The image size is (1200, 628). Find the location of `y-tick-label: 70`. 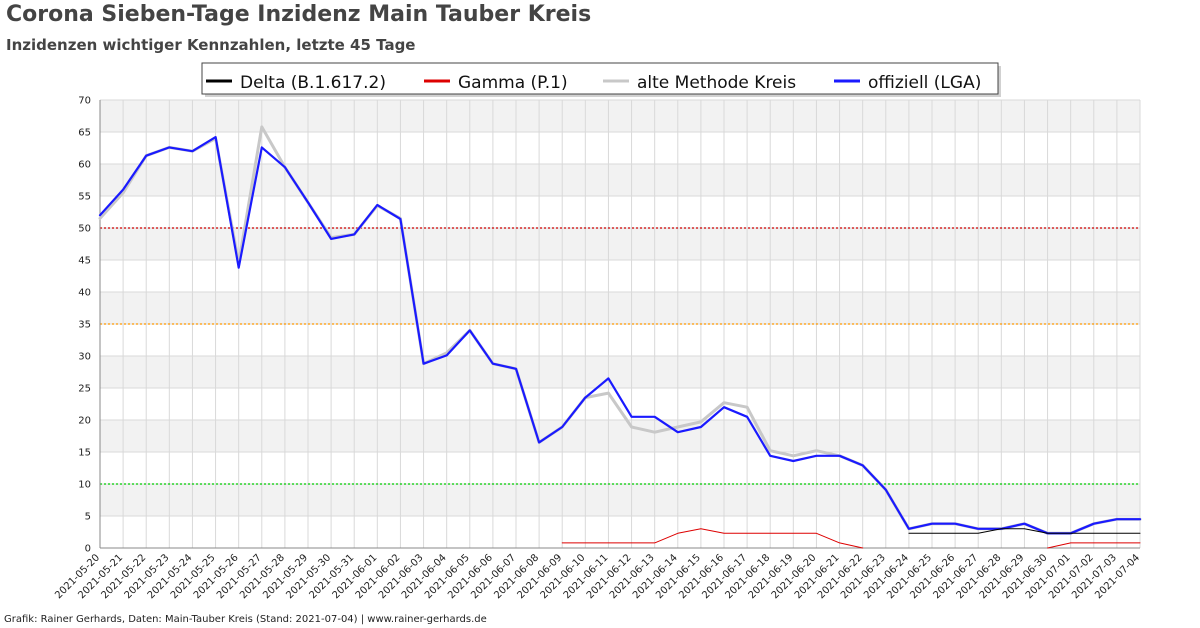

y-tick-label: 70 is located at coordinates (84, 101).